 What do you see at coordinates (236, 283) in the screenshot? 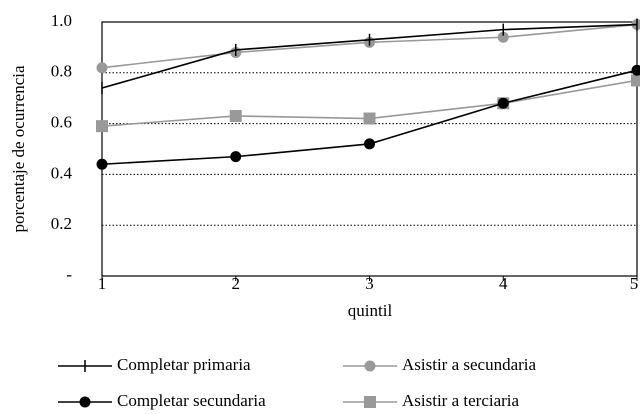
I see `x-tick-label: 2` at bounding box center [236, 283].